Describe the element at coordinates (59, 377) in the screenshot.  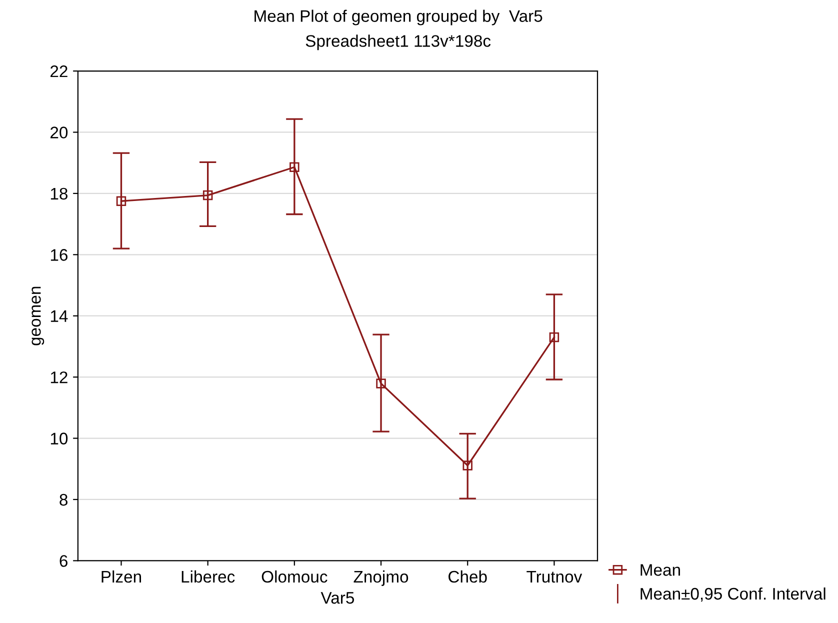
I see `y-tick-label: 12` at that location.